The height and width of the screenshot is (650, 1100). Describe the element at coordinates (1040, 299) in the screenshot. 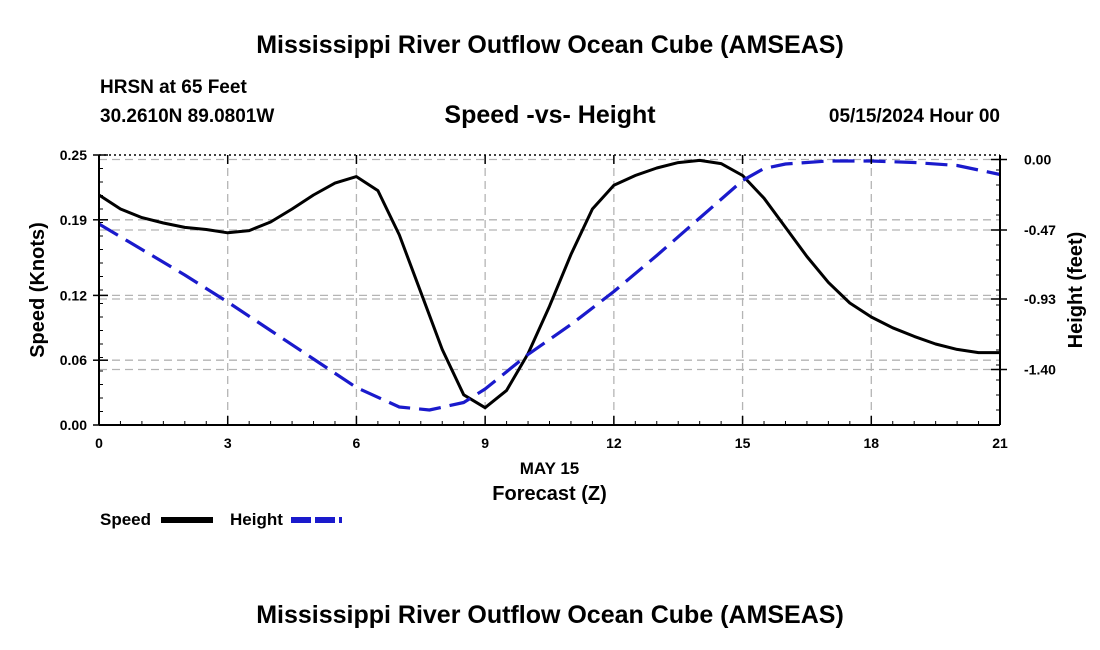

I see `y2-tick-label: -0.93` at that location.